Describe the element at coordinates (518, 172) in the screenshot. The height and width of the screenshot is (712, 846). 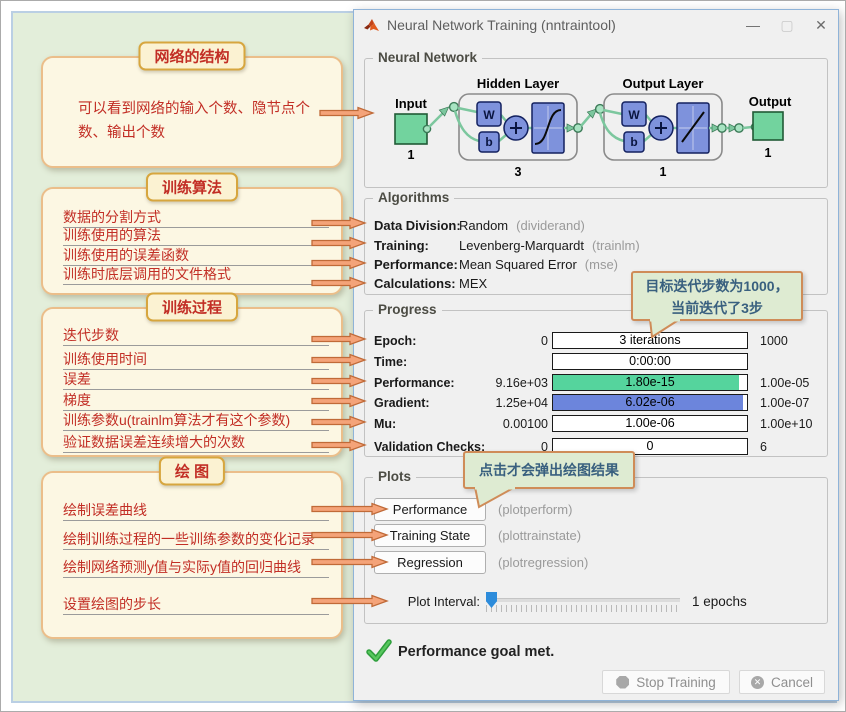
I see `hidden-count: 3` at that location.